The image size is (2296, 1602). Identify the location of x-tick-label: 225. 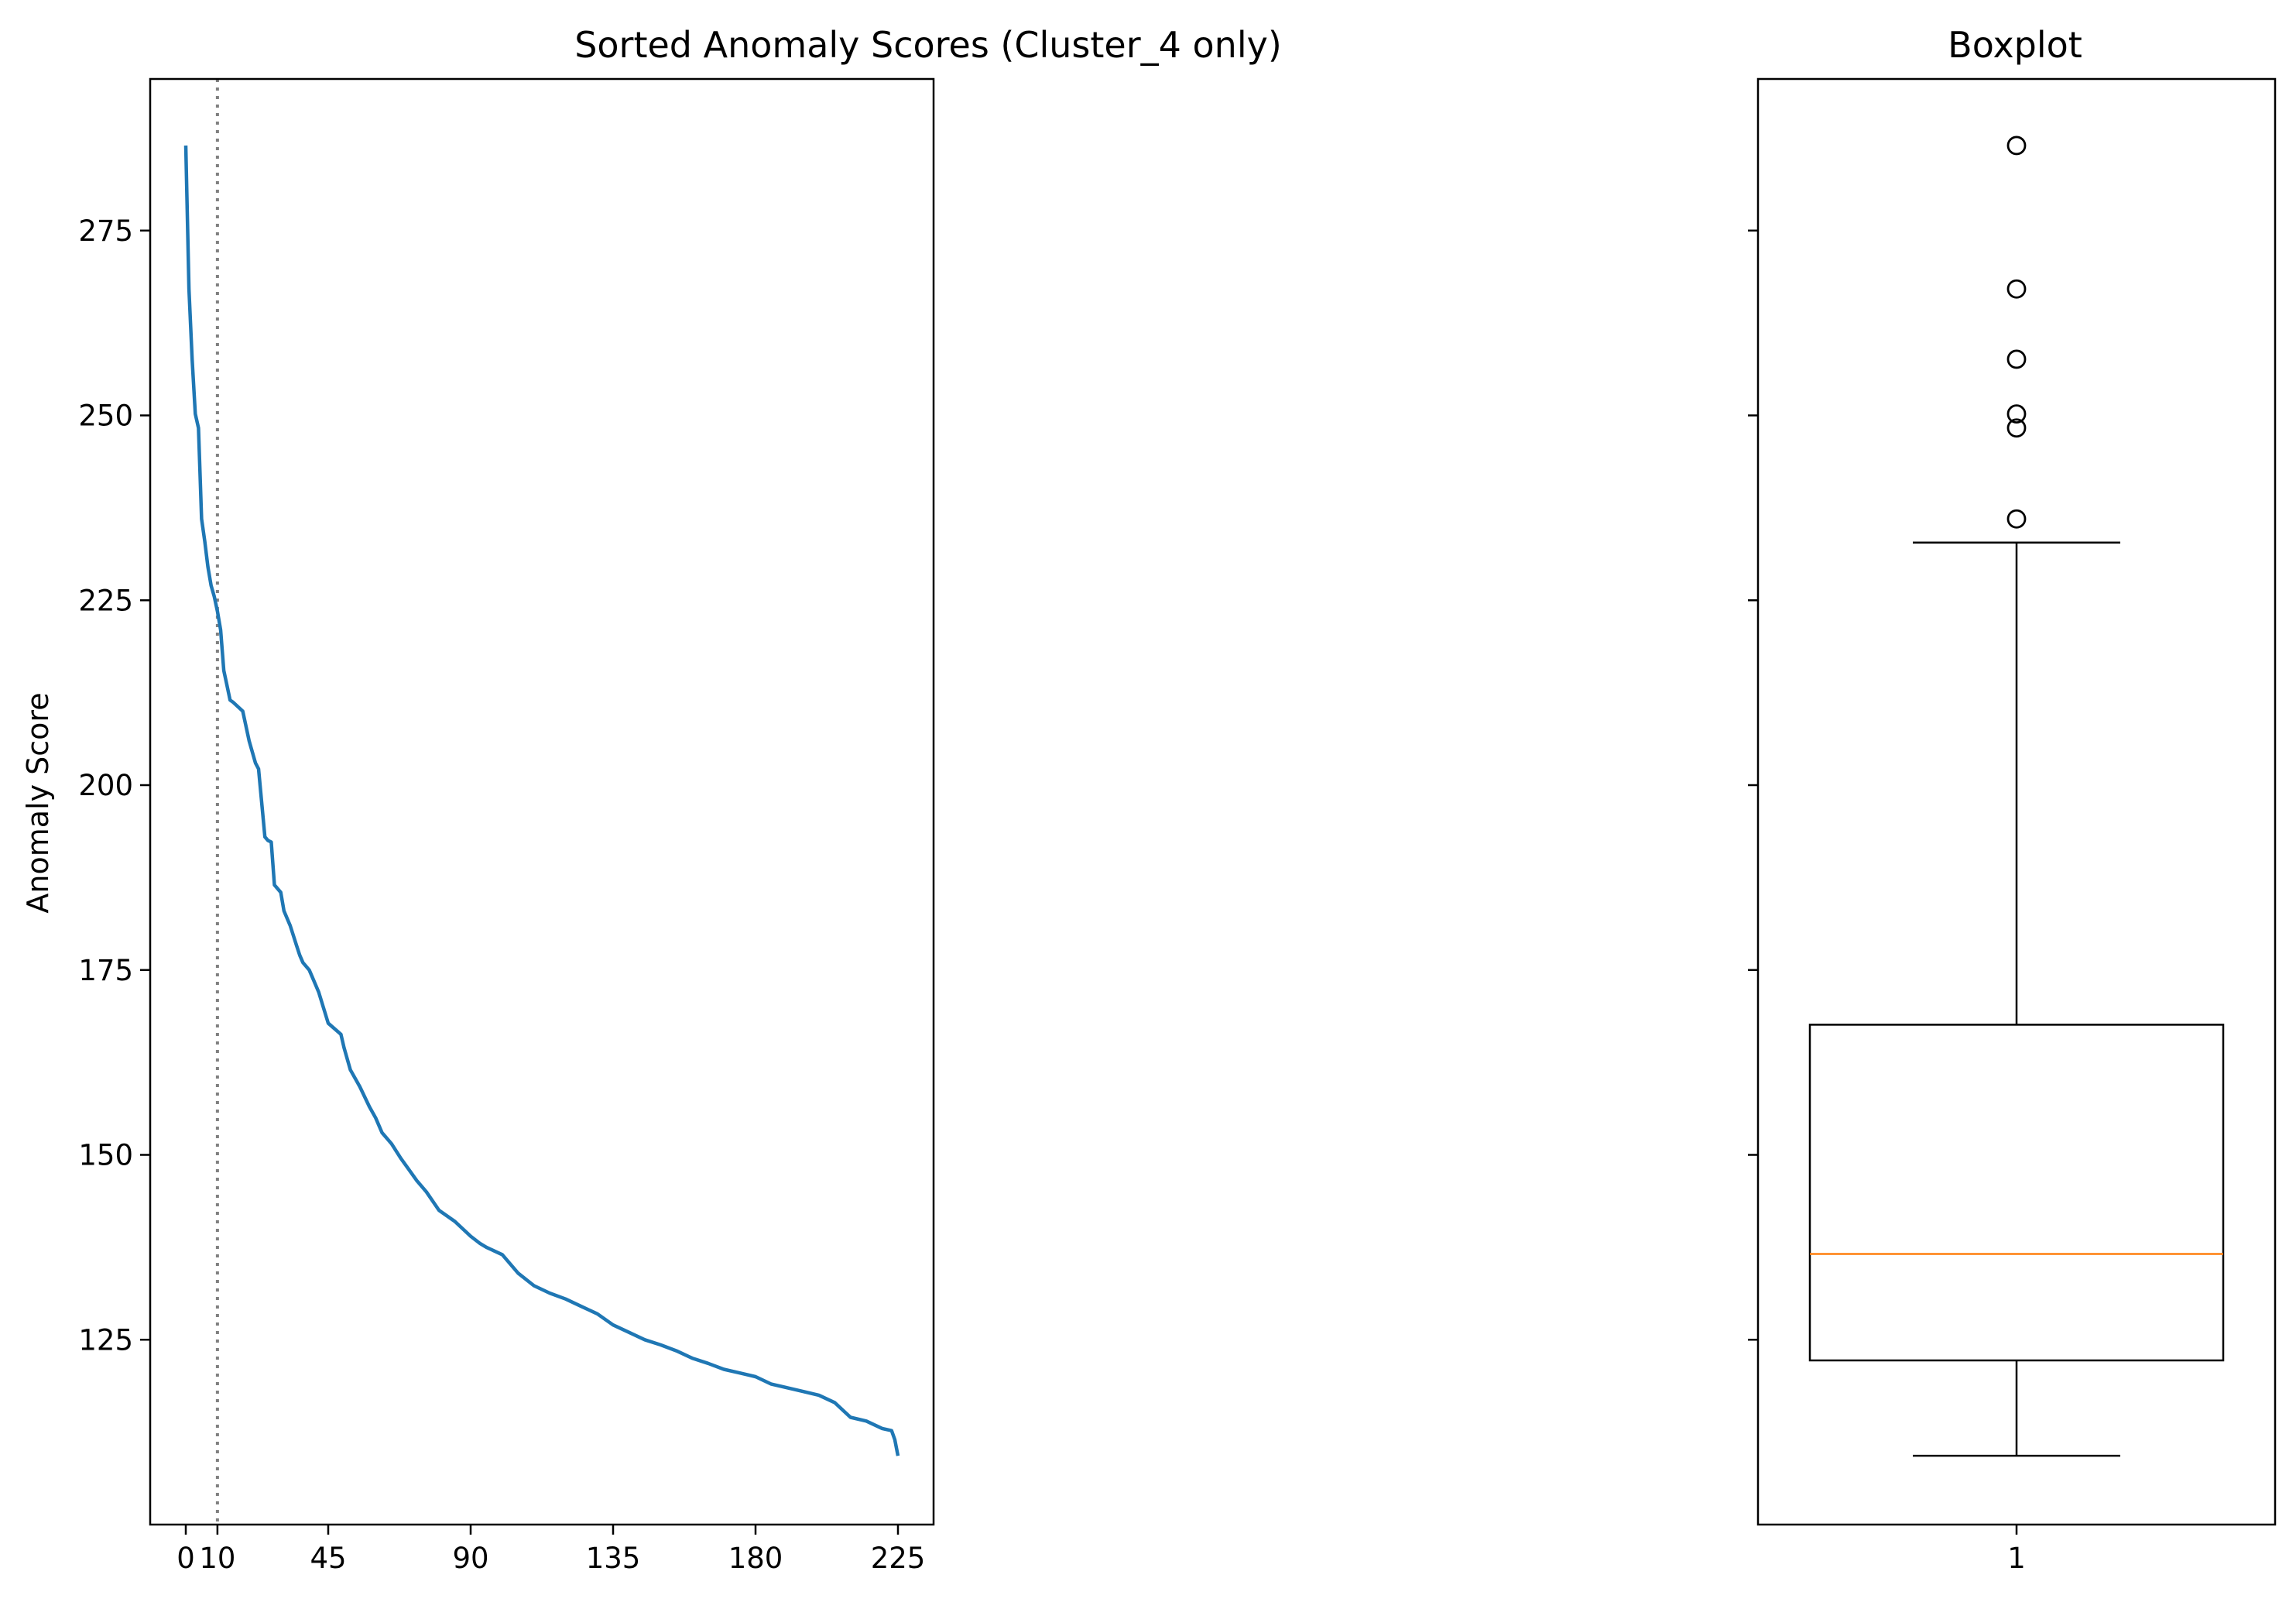
(899, 1558).